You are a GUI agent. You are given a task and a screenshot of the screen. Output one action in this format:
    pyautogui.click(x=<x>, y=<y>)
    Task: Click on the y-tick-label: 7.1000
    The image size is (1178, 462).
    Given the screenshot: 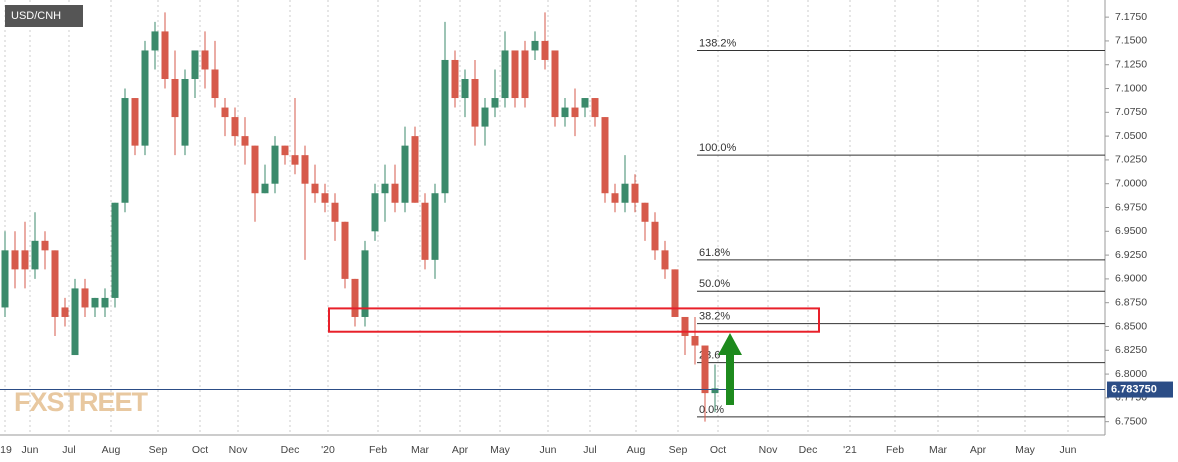 What is the action you would take?
    pyautogui.click(x=1131, y=88)
    